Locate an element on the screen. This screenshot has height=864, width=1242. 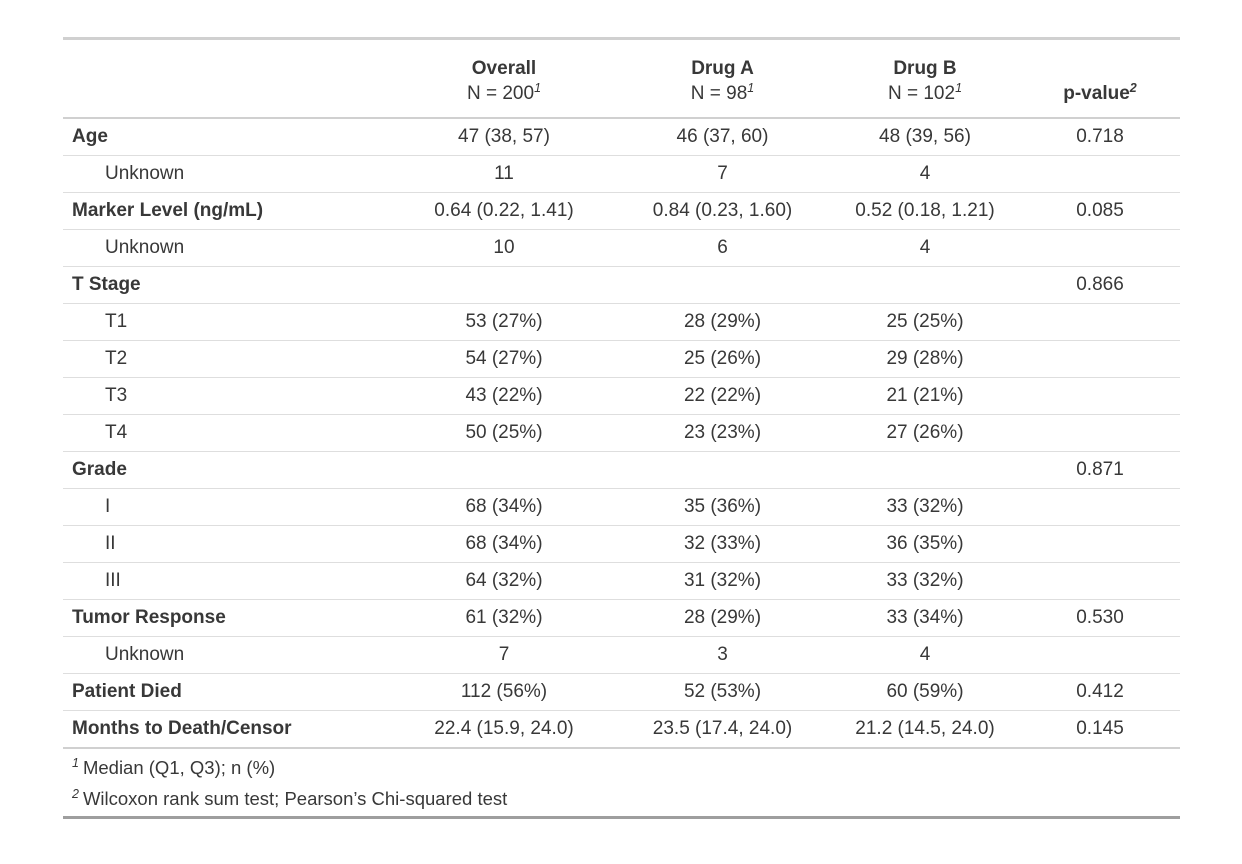
column-title-text: p-value is located at coordinates (1096, 93).